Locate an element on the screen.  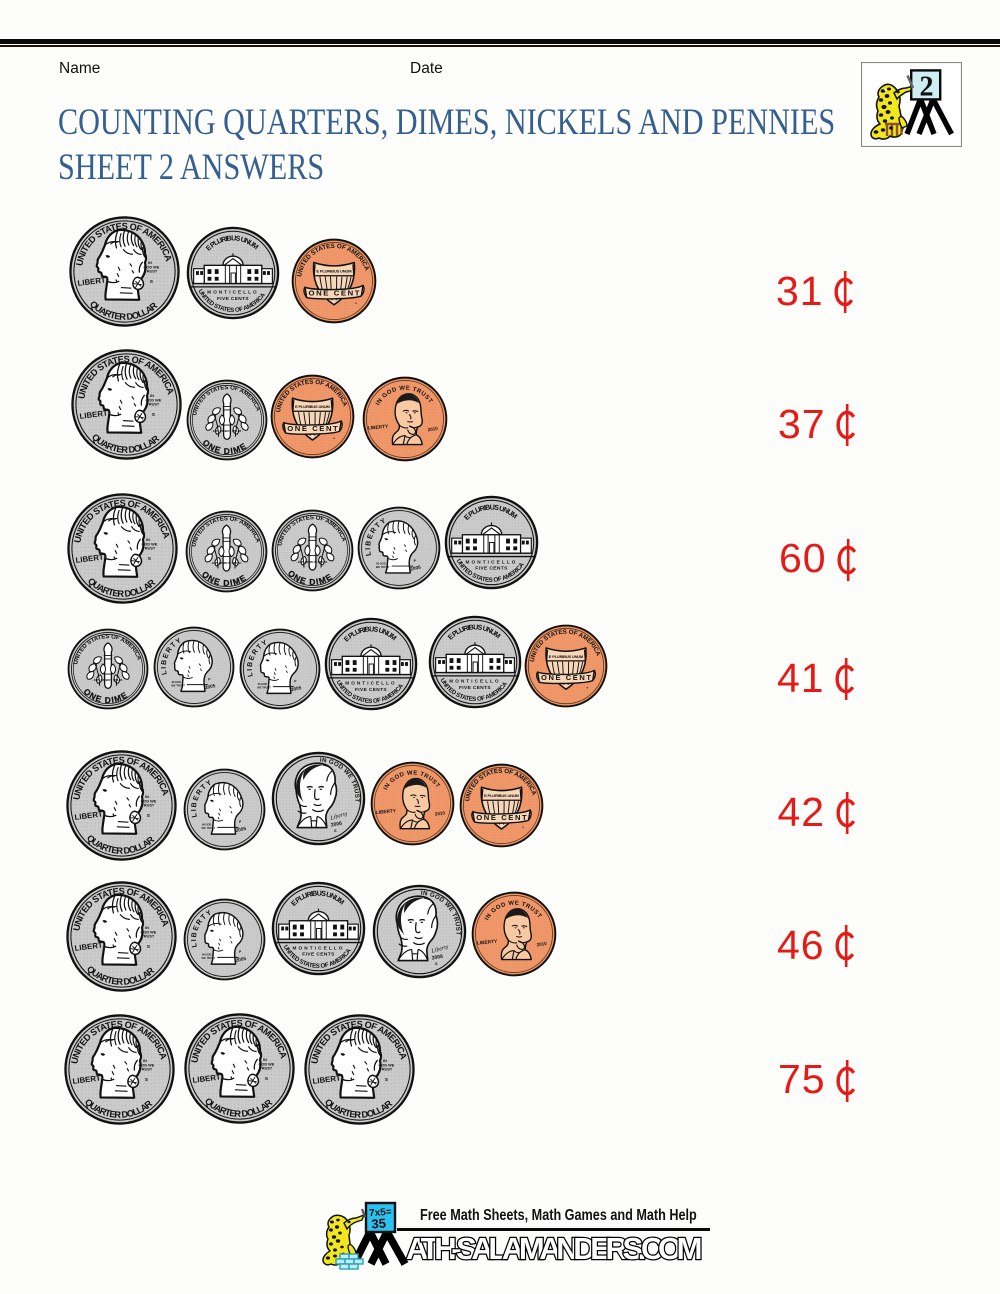
svg-text: 7x5= is located at coordinates (380, 1213).